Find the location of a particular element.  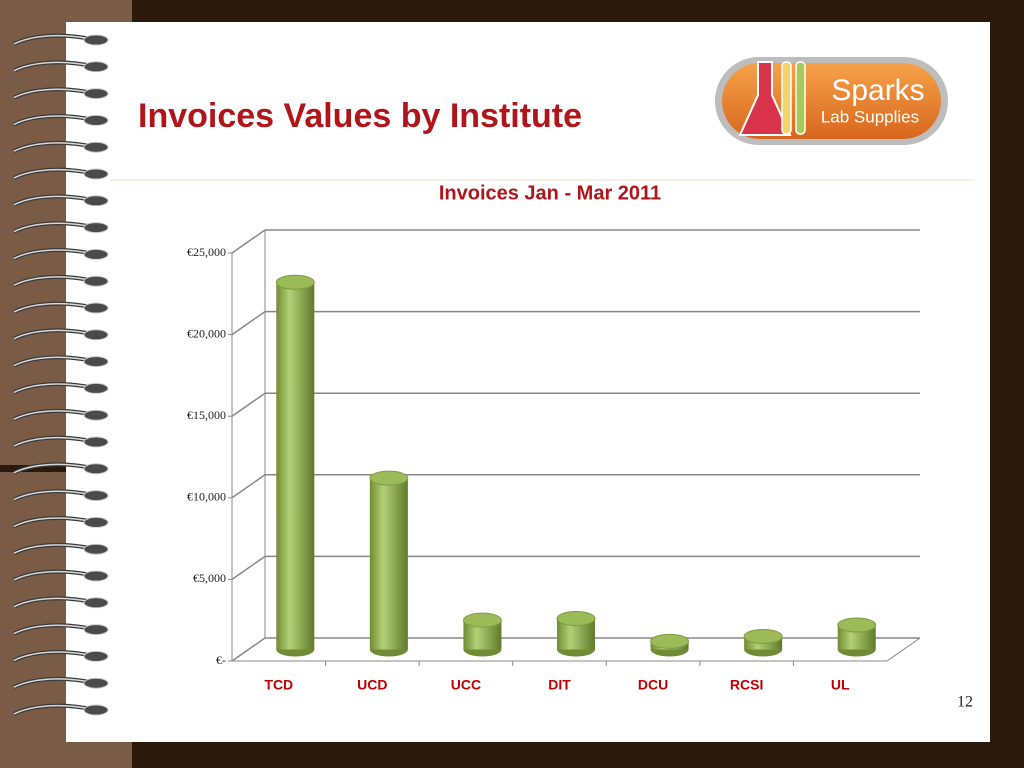

x-tick-label: DIT is located at coordinates (559, 685).